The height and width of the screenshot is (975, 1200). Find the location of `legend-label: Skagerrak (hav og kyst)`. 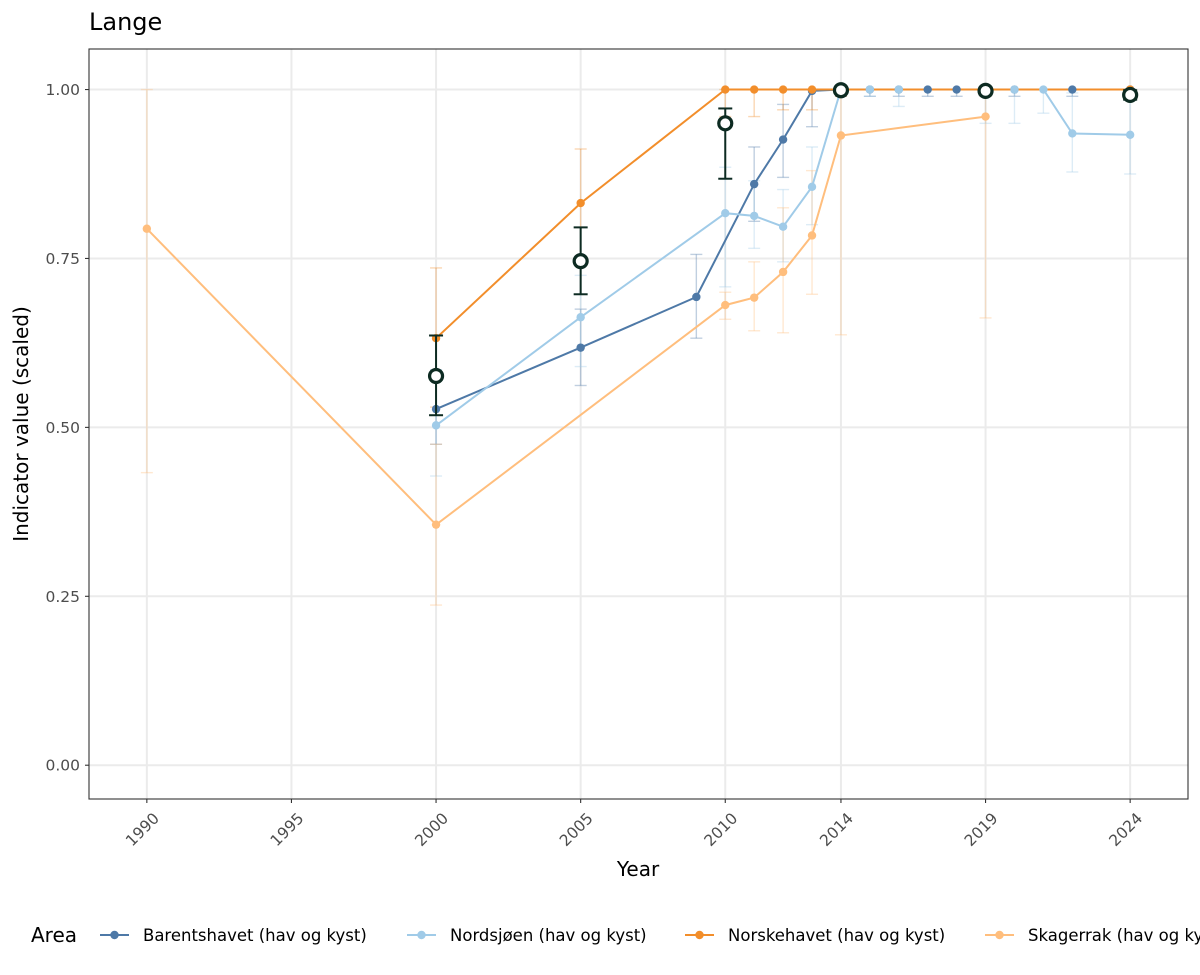

legend-label: Skagerrak (hav og kyst) is located at coordinates (1114, 935).